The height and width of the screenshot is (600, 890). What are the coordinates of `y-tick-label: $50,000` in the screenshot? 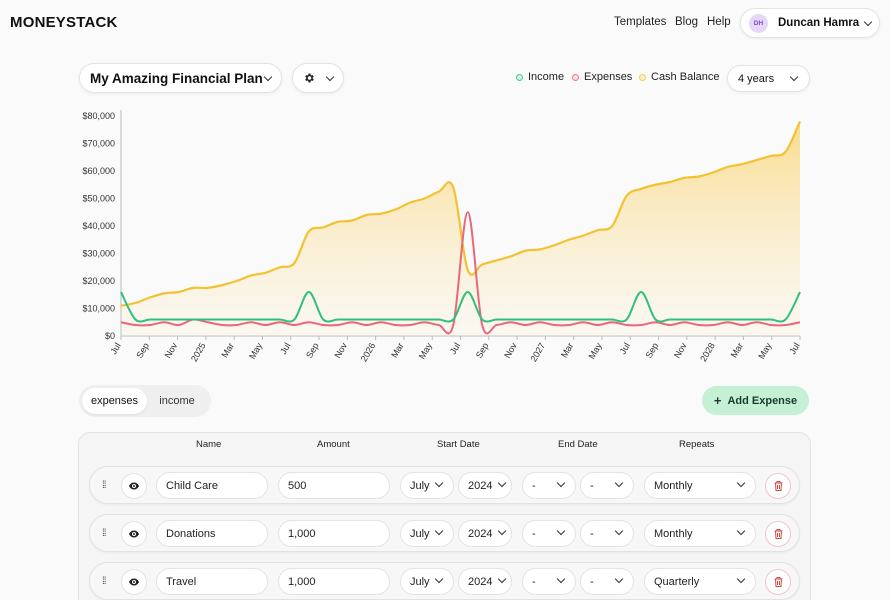 It's located at (98, 199).